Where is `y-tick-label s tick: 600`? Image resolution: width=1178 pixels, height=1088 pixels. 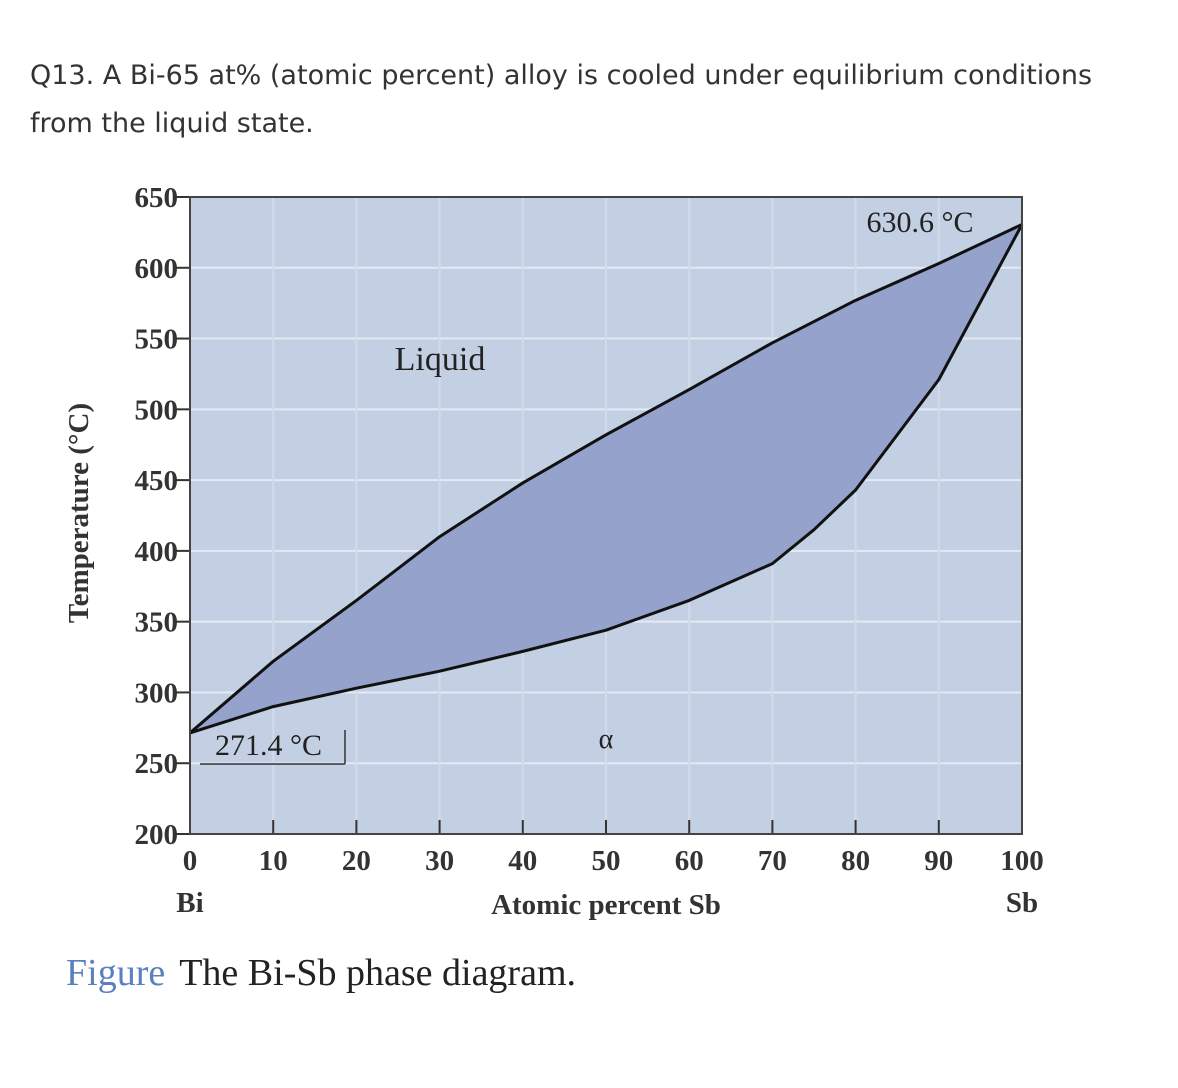 y-tick-label s tick: 600 is located at coordinates (157, 269).